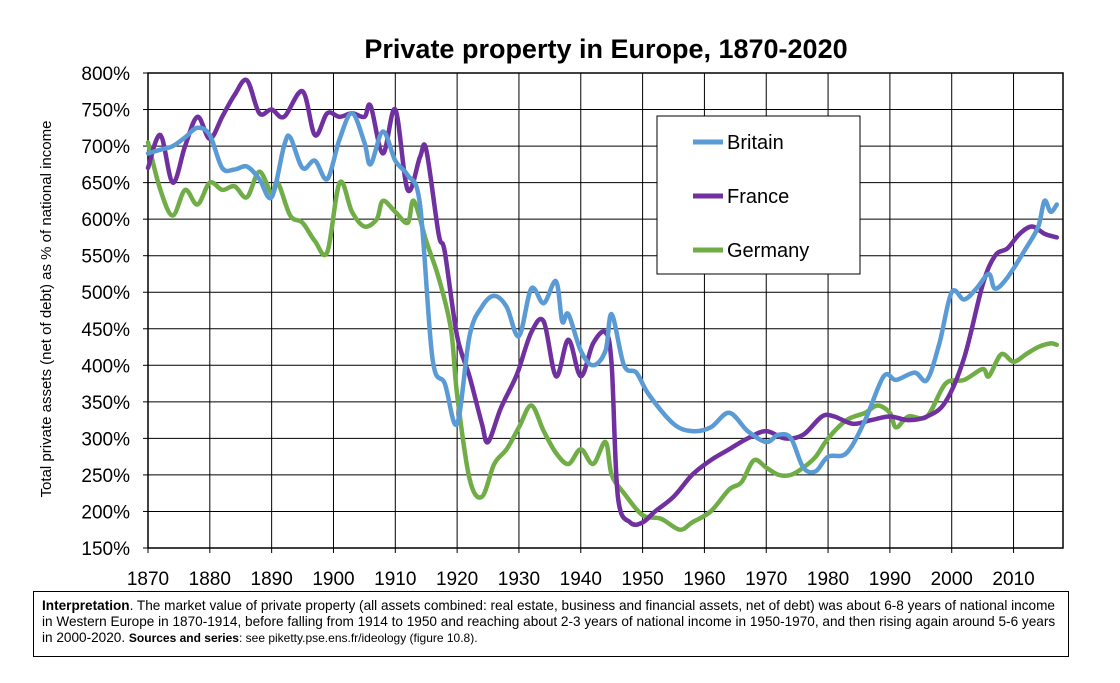 This screenshot has height=683, width=1120. I want to click on y-tick-label: 150%, so click(105, 549).